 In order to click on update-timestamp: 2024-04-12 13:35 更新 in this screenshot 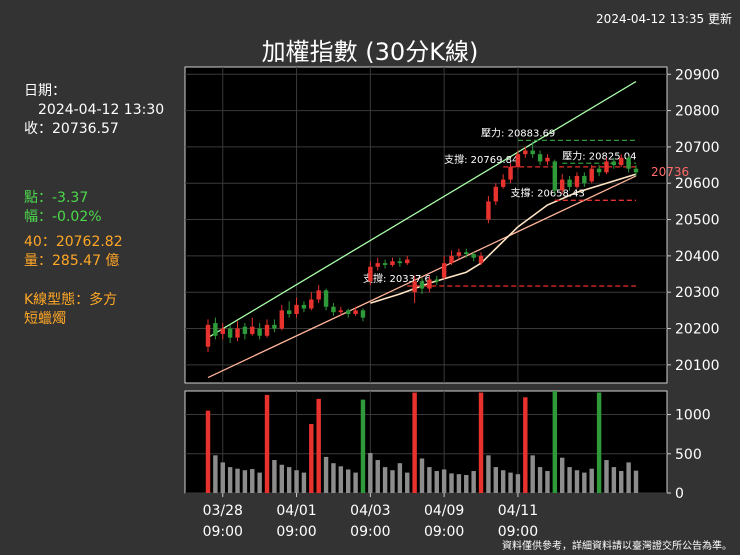, I will do `click(664, 19)`.